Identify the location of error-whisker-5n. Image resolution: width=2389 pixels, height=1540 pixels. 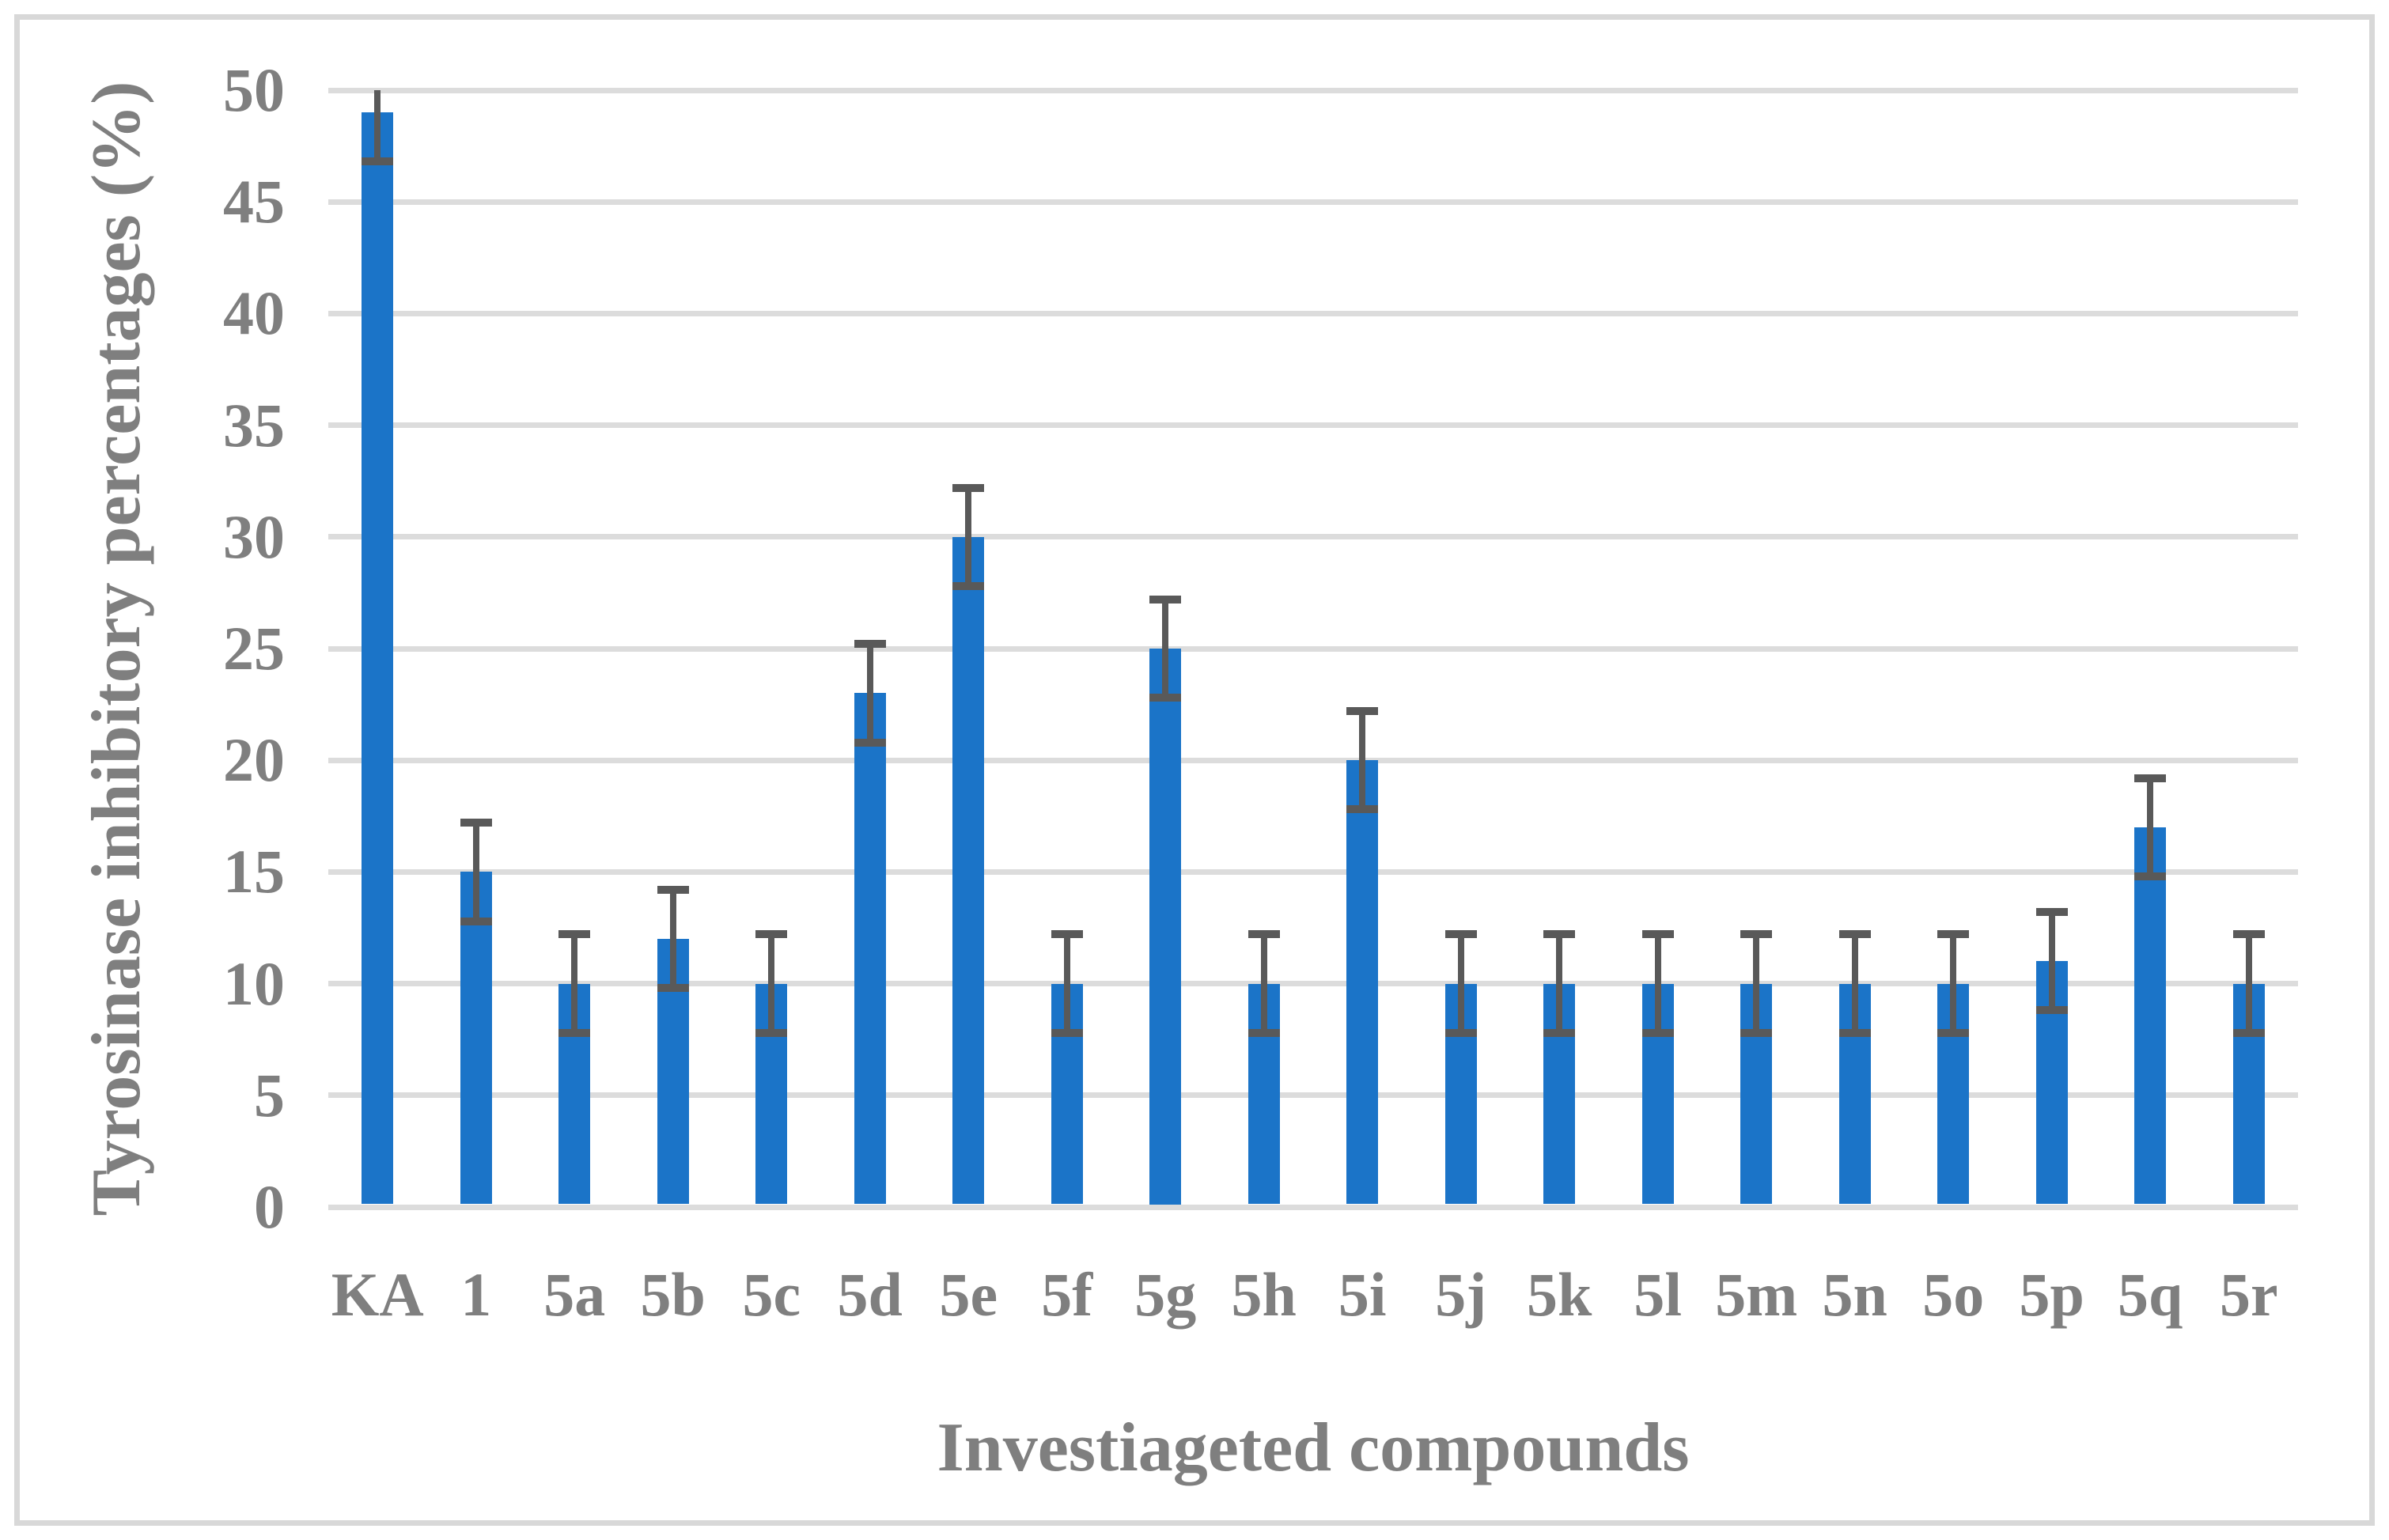
(1854, 983).